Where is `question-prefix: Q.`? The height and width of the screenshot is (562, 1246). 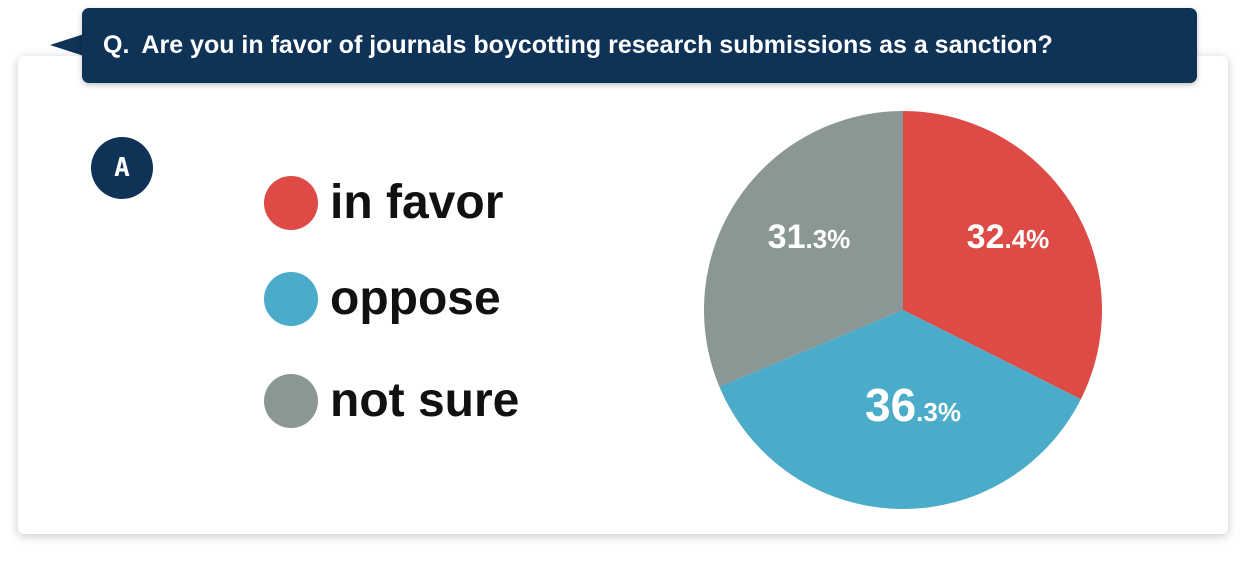
question-prefix: Q. is located at coordinates (116, 45).